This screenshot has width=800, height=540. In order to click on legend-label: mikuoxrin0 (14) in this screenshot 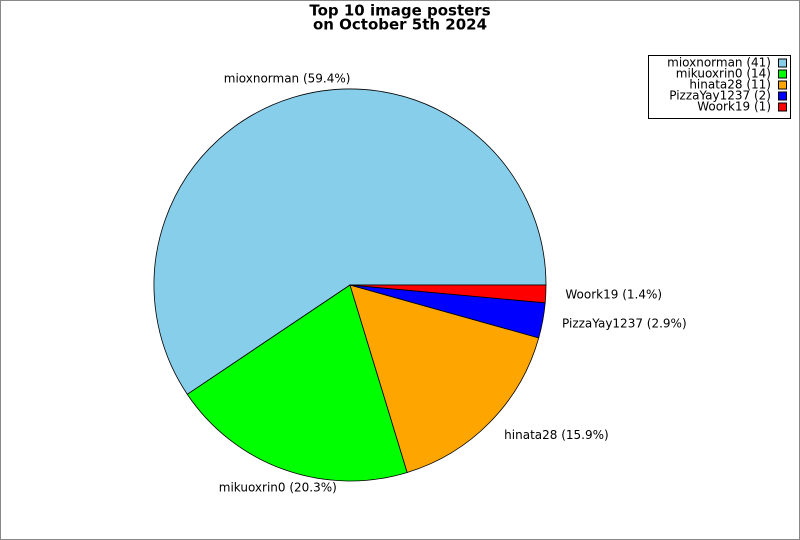, I will do `click(723, 74)`.